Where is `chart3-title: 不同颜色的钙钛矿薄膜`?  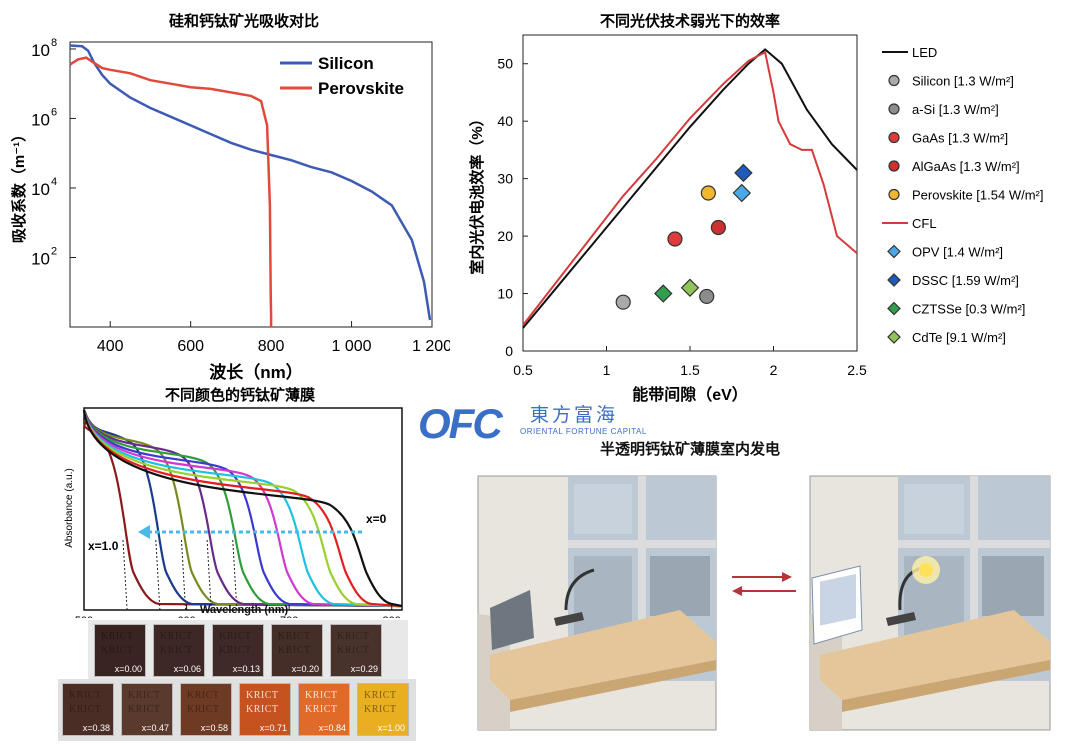
chart3-title: 不同颜色的钙钛矿薄膜 is located at coordinates (240, 395).